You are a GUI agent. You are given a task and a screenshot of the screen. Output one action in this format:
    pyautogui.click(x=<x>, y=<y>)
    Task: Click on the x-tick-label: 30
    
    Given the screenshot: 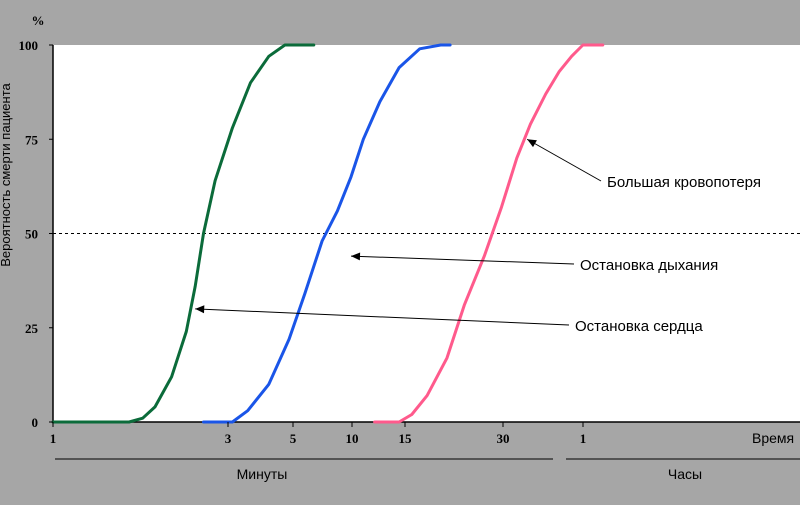 What is the action you would take?
    pyautogui.click(x=503, y=438)
    